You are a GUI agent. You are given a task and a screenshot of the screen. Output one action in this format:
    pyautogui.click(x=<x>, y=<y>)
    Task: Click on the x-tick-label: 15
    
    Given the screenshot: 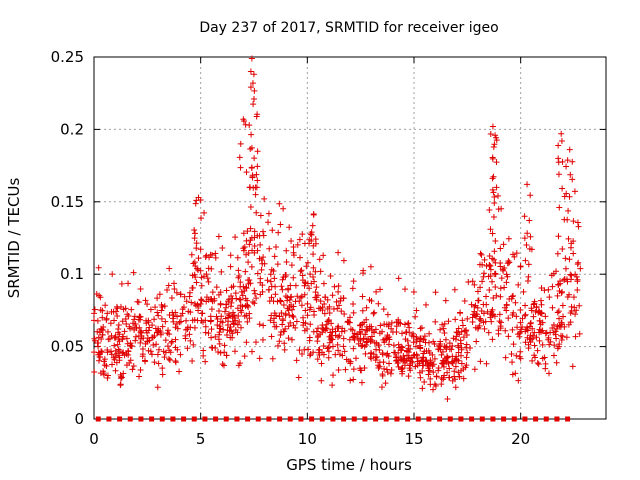 What is the action you would take?
    pyautogui.click(x=413, y=439)
    